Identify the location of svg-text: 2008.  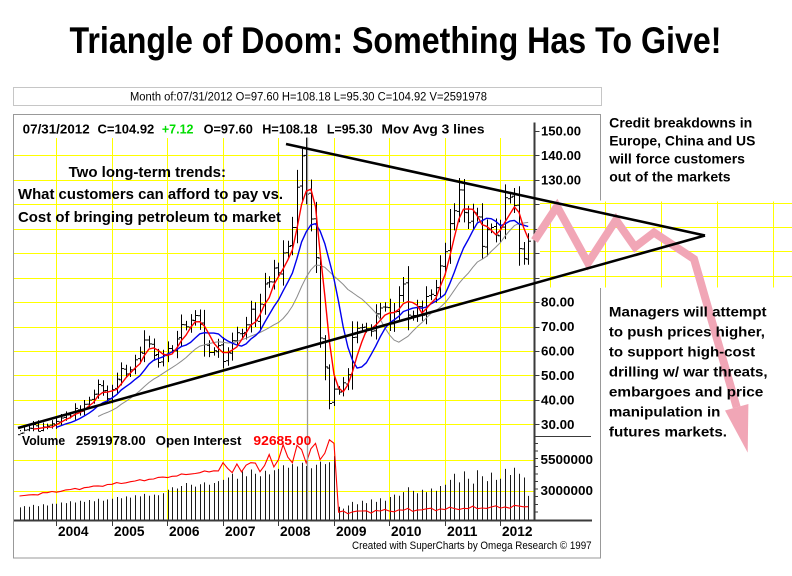
(295, 531).